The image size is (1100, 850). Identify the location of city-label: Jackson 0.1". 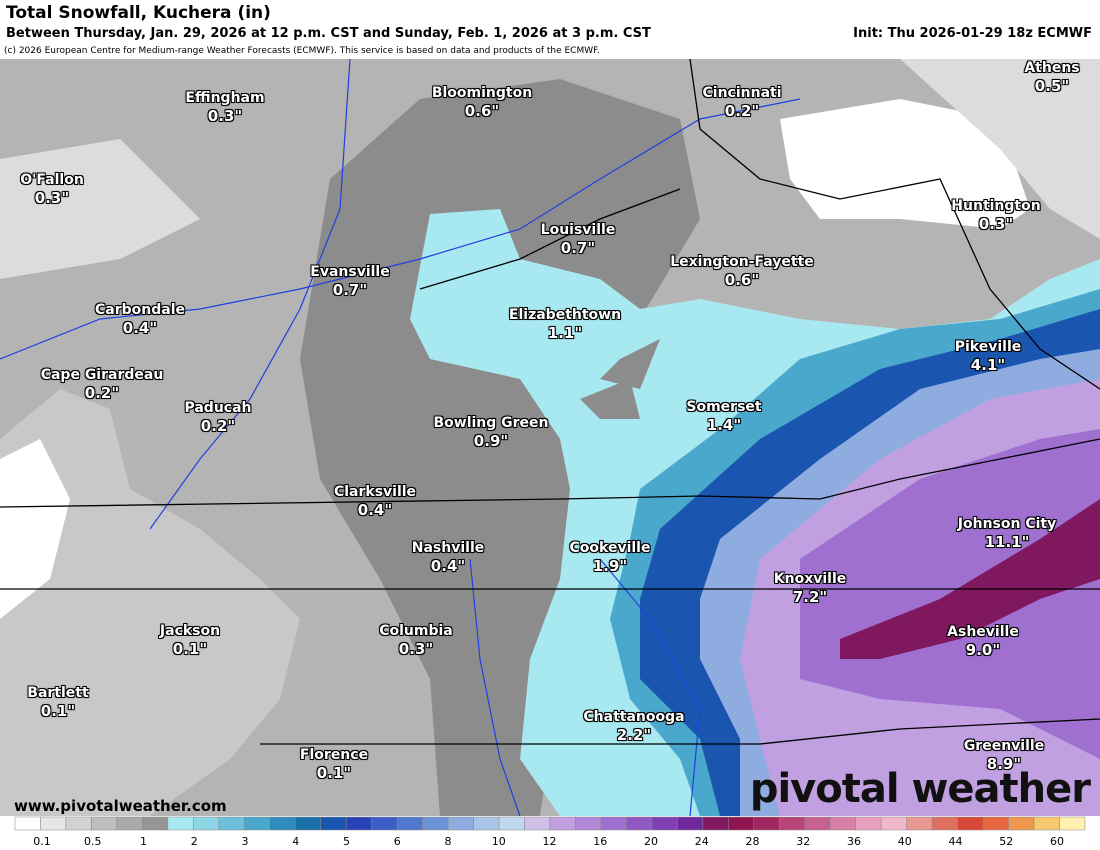
(190, 640).